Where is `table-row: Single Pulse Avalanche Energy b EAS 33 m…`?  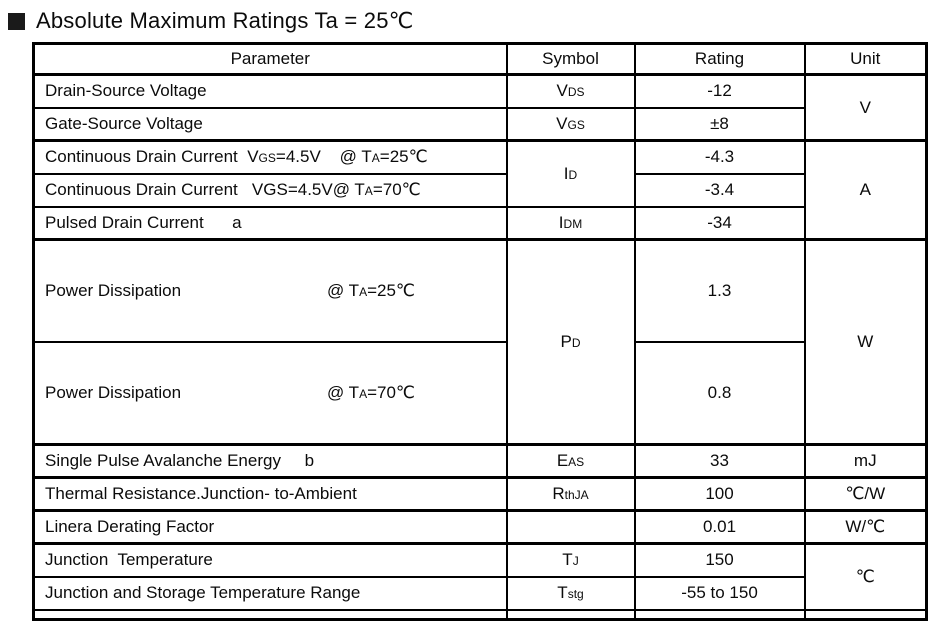 table-row: Single Pulse Avalanche Energy b EAS 33 m… is located at coordinates (480, 461).